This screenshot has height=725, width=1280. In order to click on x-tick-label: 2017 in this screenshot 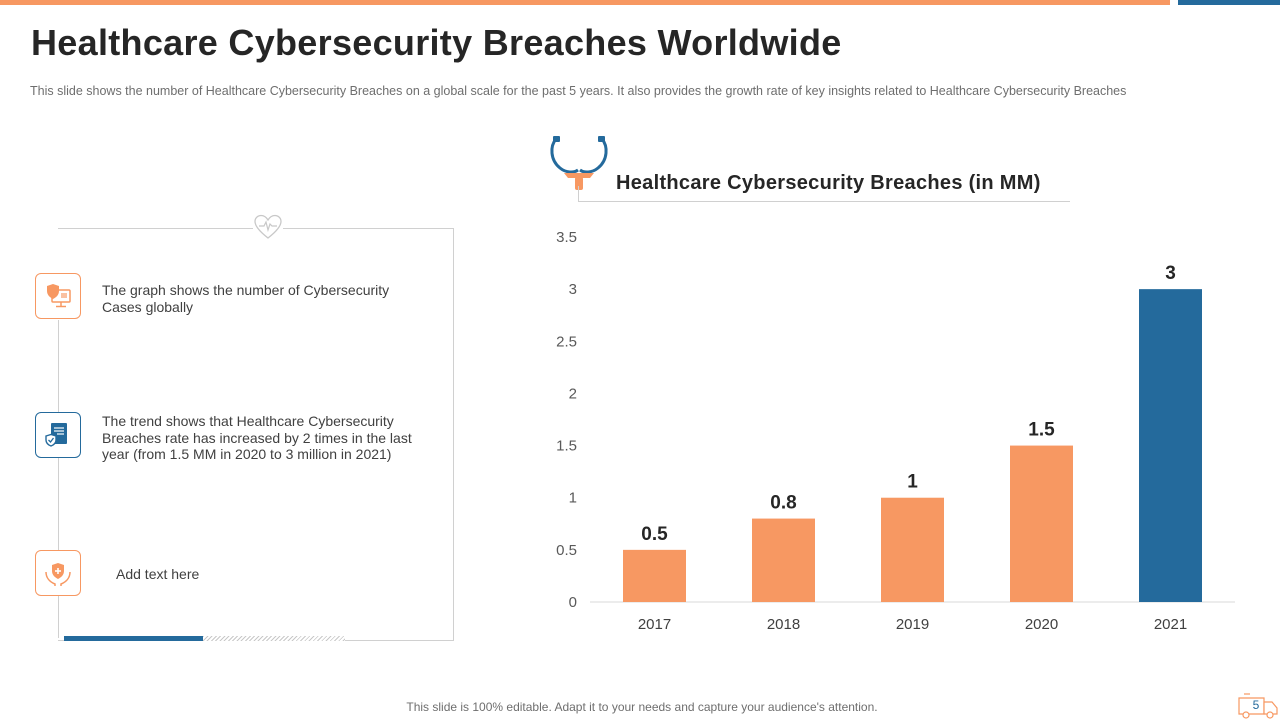, I will do `click(654, 624)`.